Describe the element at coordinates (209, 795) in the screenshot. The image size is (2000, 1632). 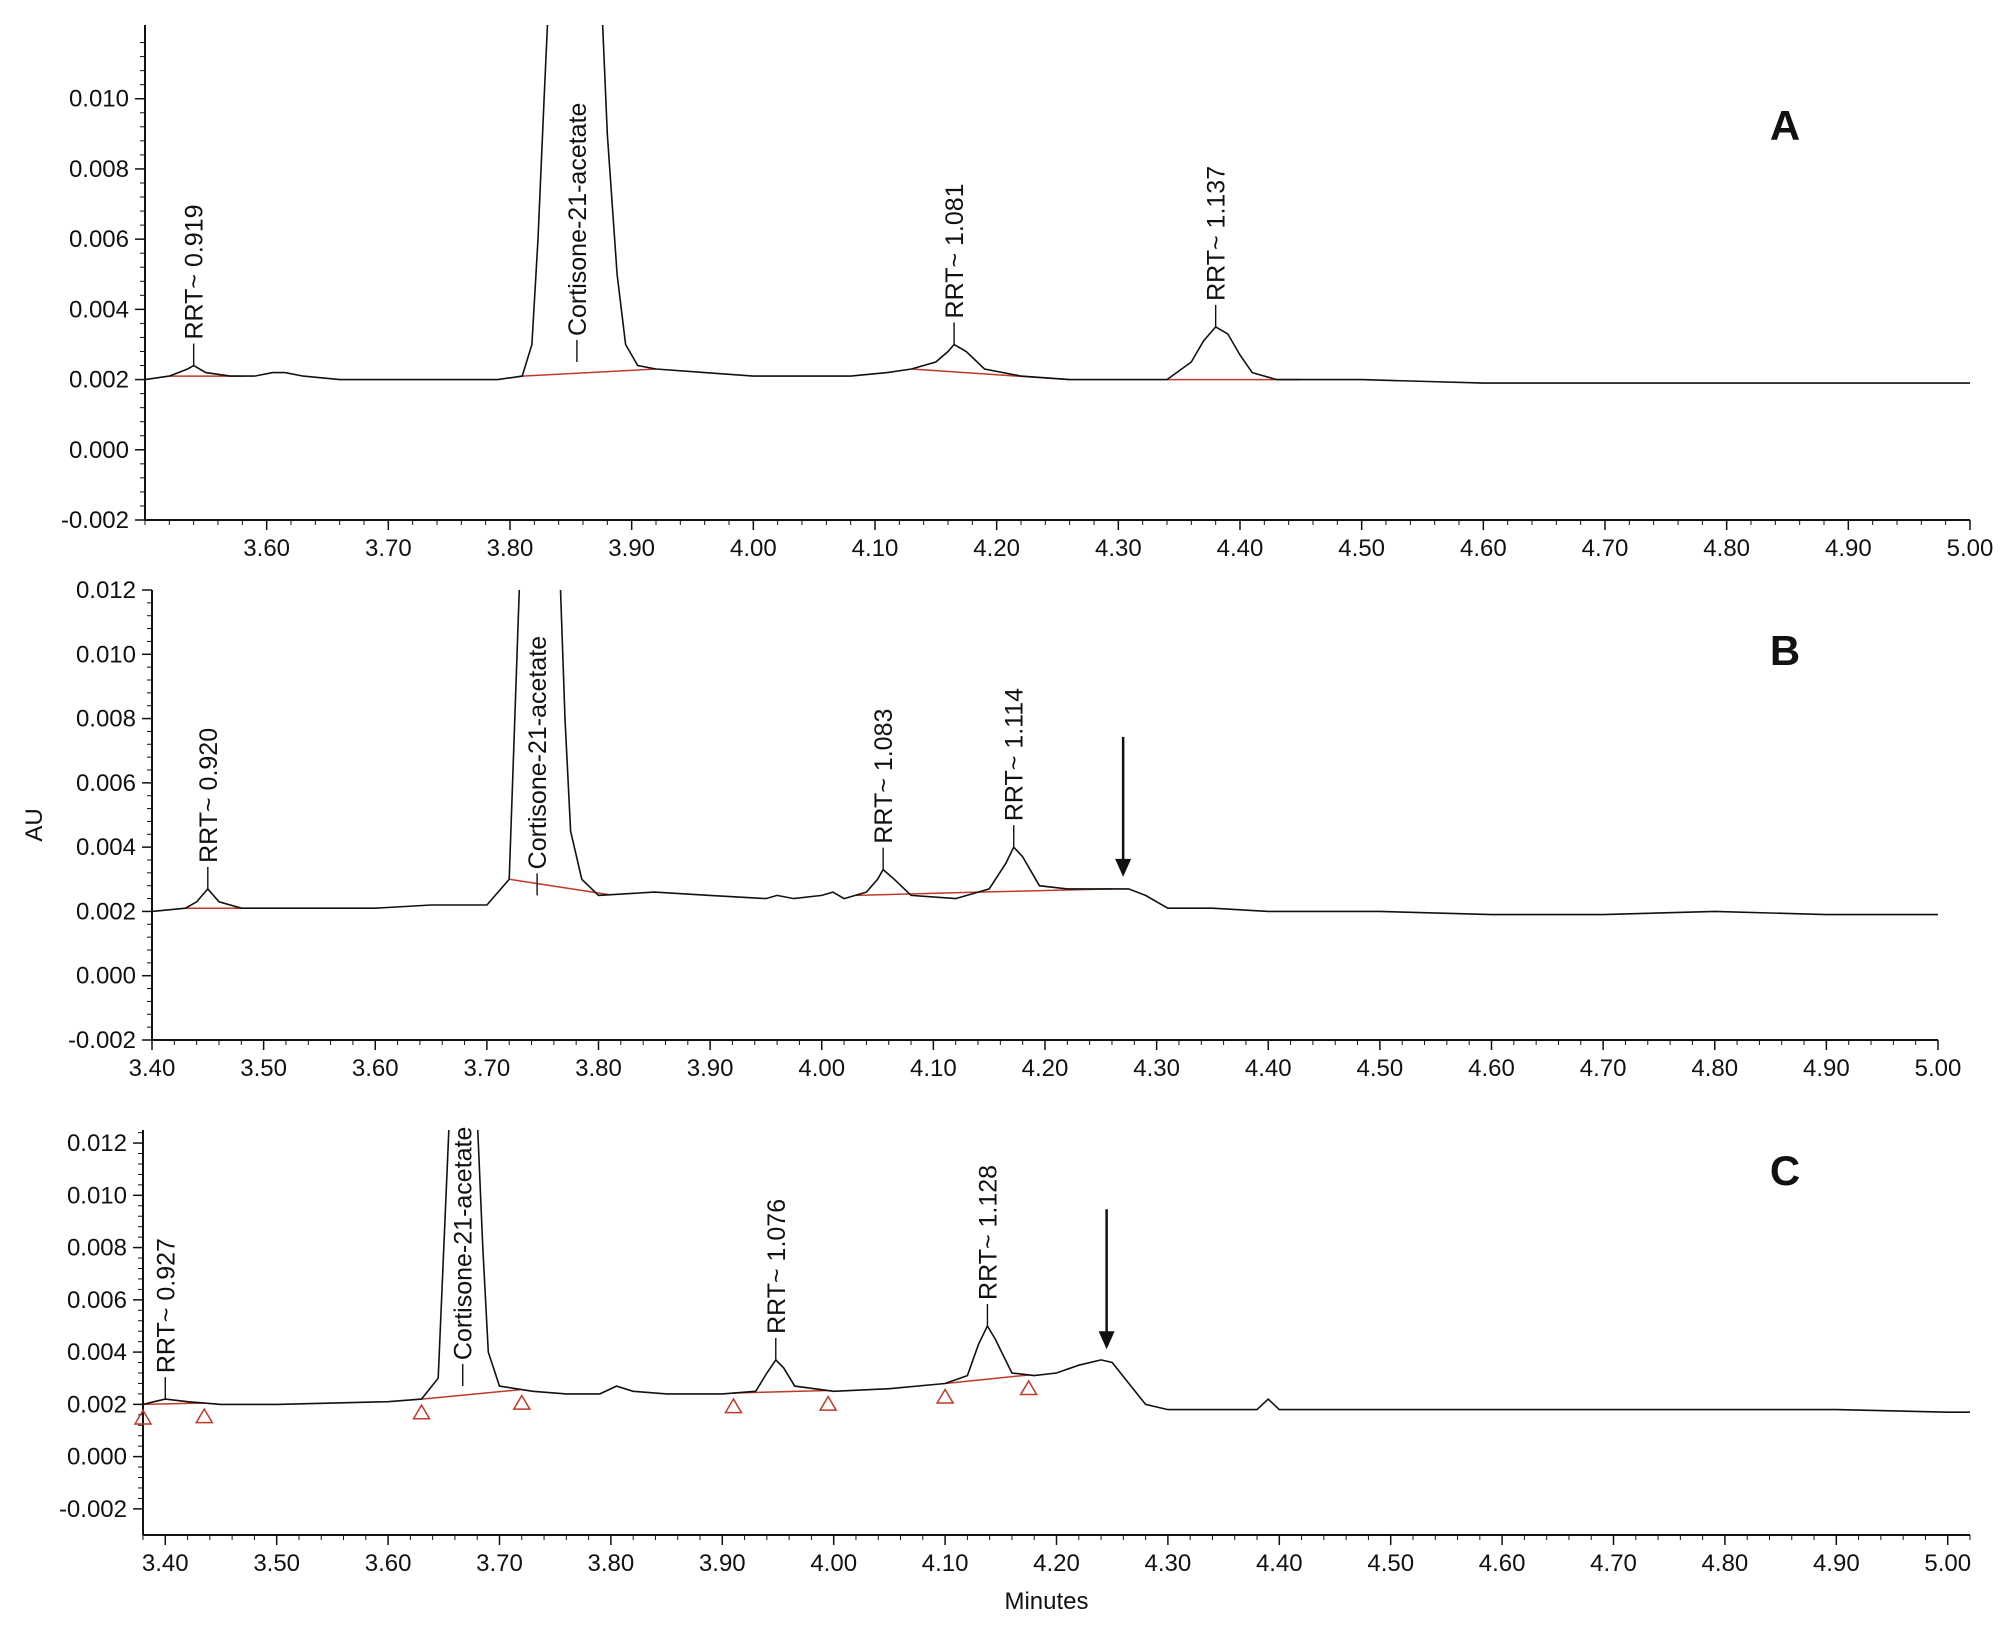
I see `peak-label: RRT~ 0.920` at that location.